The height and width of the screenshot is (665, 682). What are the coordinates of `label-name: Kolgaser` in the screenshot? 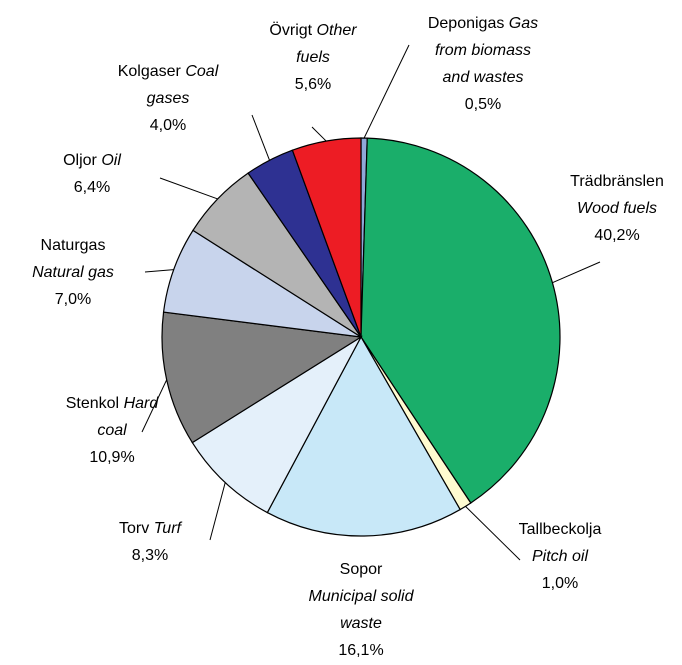 It's located at (149, 71).